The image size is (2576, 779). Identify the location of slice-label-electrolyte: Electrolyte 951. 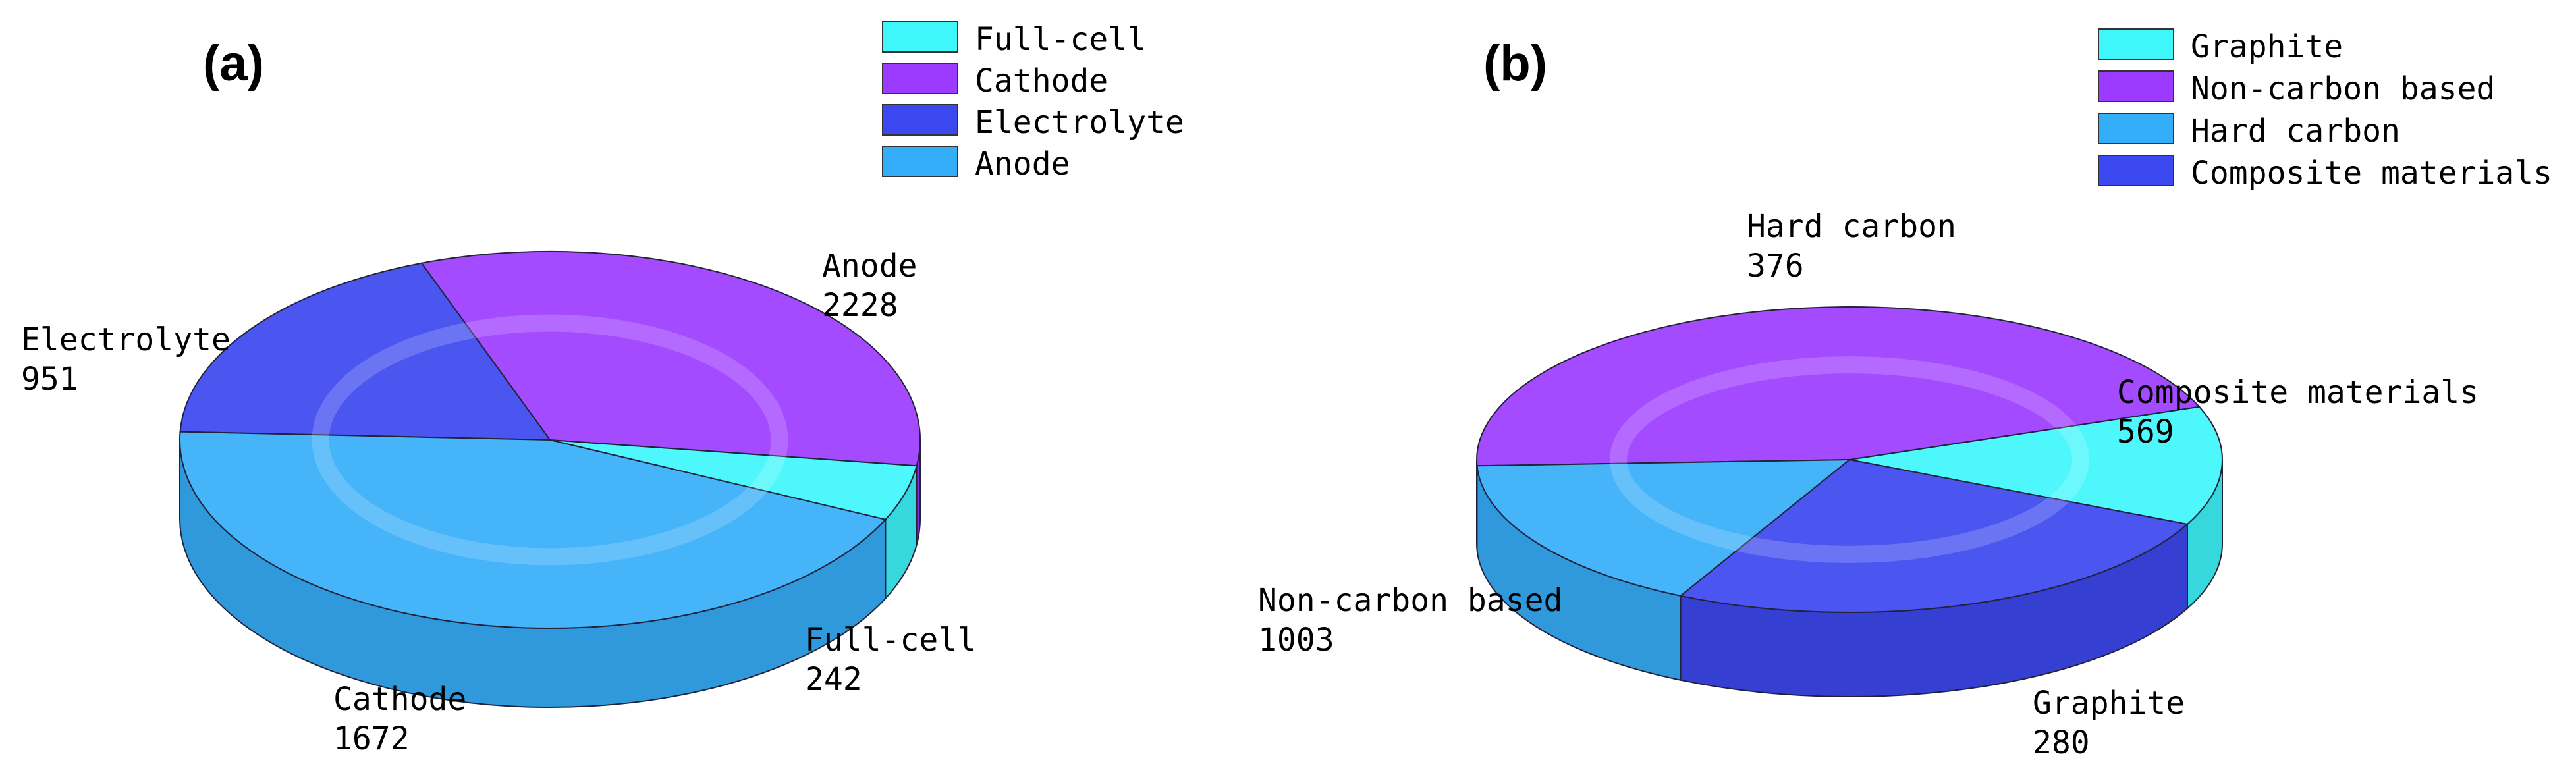
(126, 359).